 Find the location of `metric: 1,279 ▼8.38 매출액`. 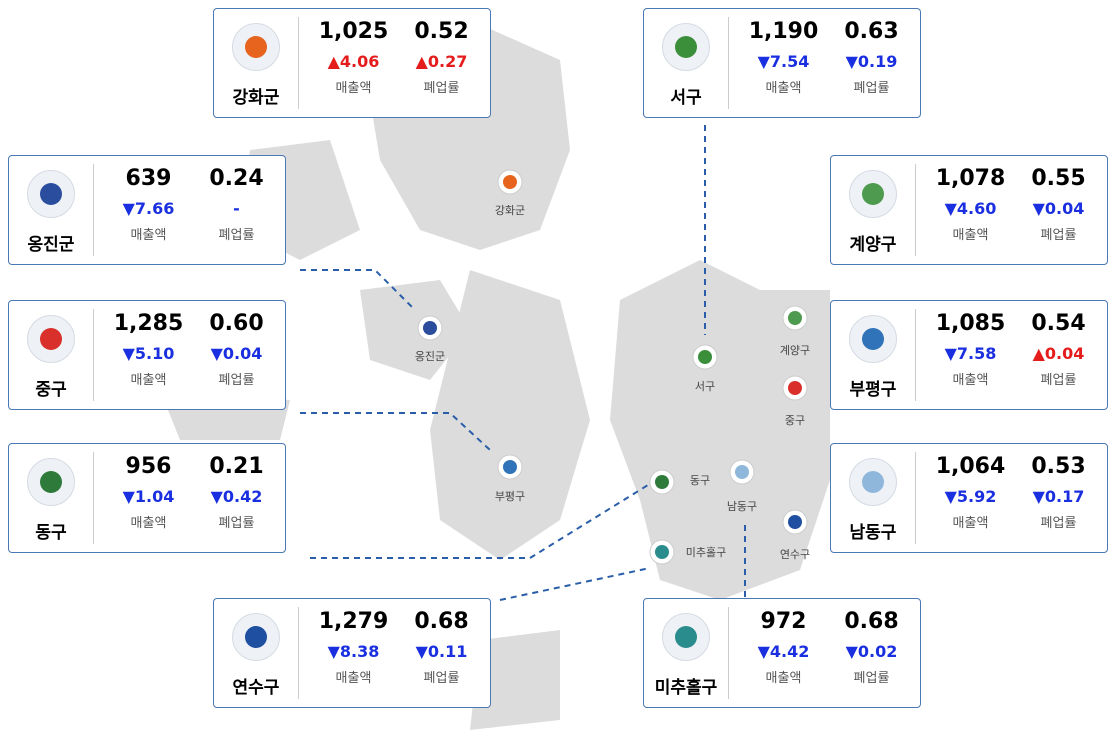

metric: 1,279 ▼8.38 매출액 is located at coordinates (353, 647).